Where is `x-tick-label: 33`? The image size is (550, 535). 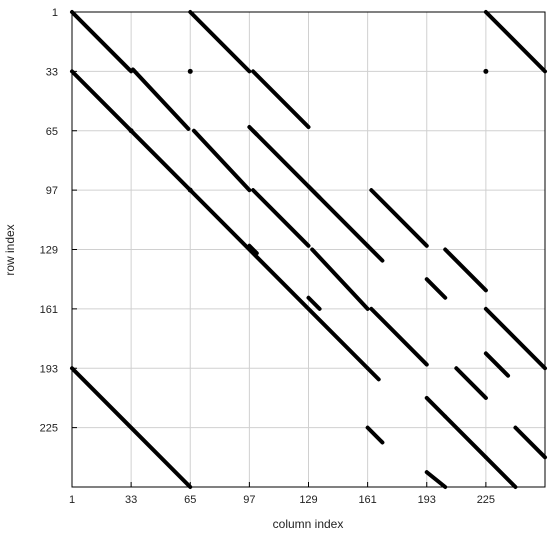 x-tick-label: 33 is located at coordinates (131, 500).